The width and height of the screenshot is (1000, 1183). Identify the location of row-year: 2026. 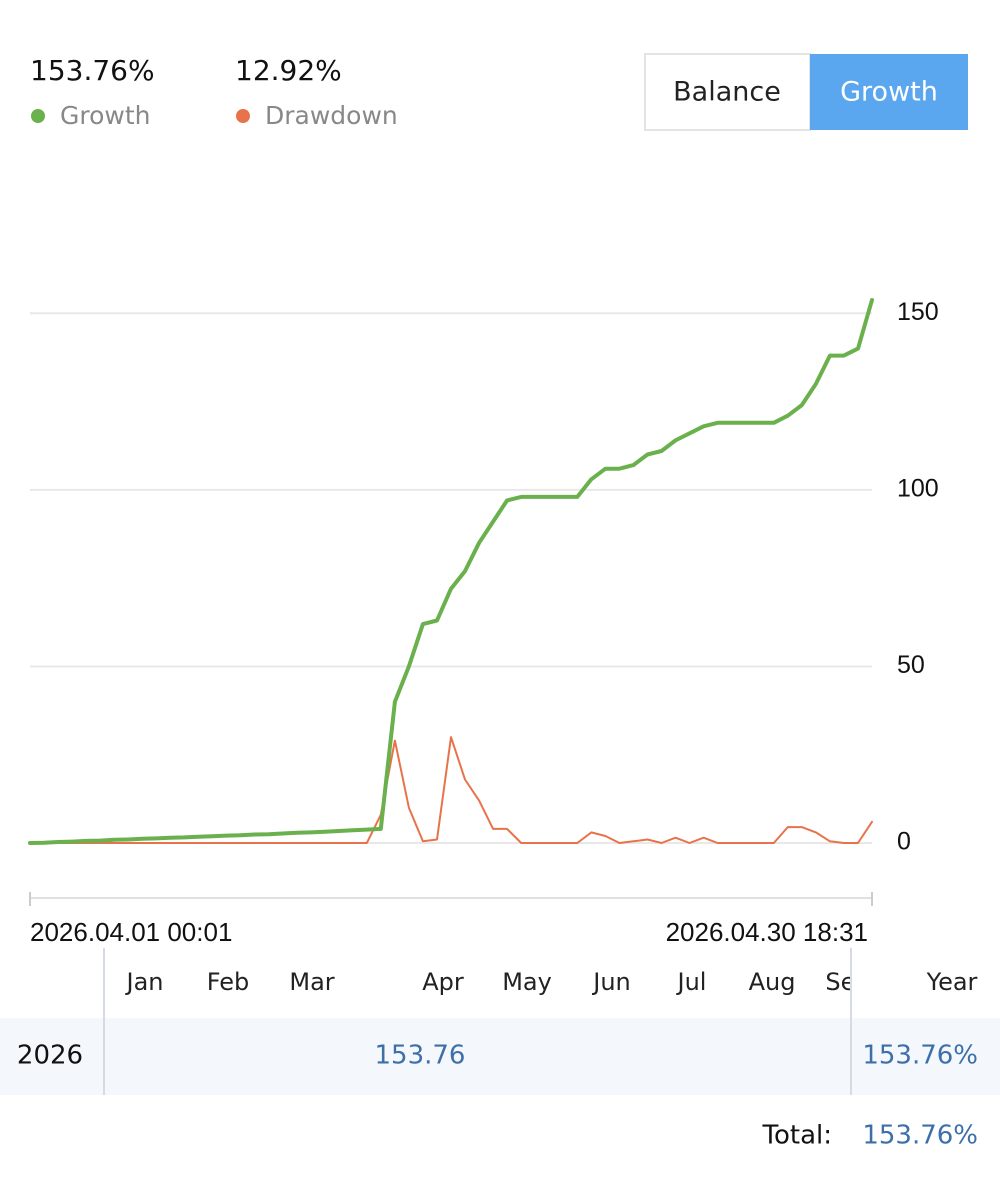
(50, 1056).